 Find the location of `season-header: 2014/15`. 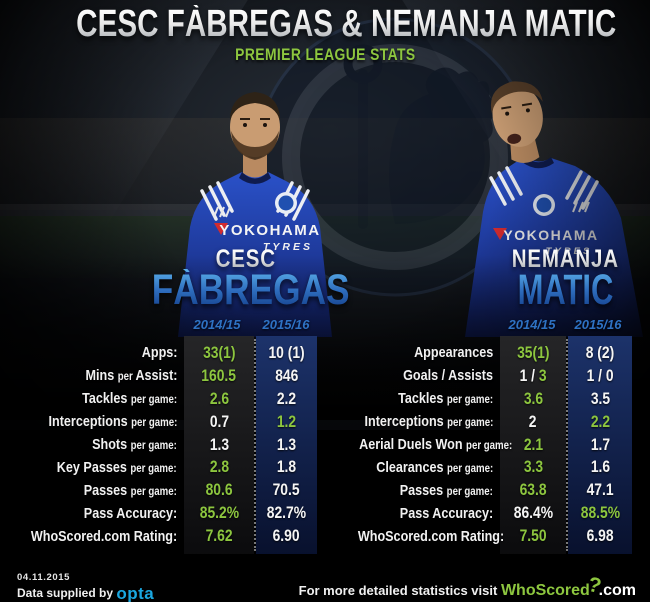

season-header: 2014/15 is located at coordinates (532, 324).